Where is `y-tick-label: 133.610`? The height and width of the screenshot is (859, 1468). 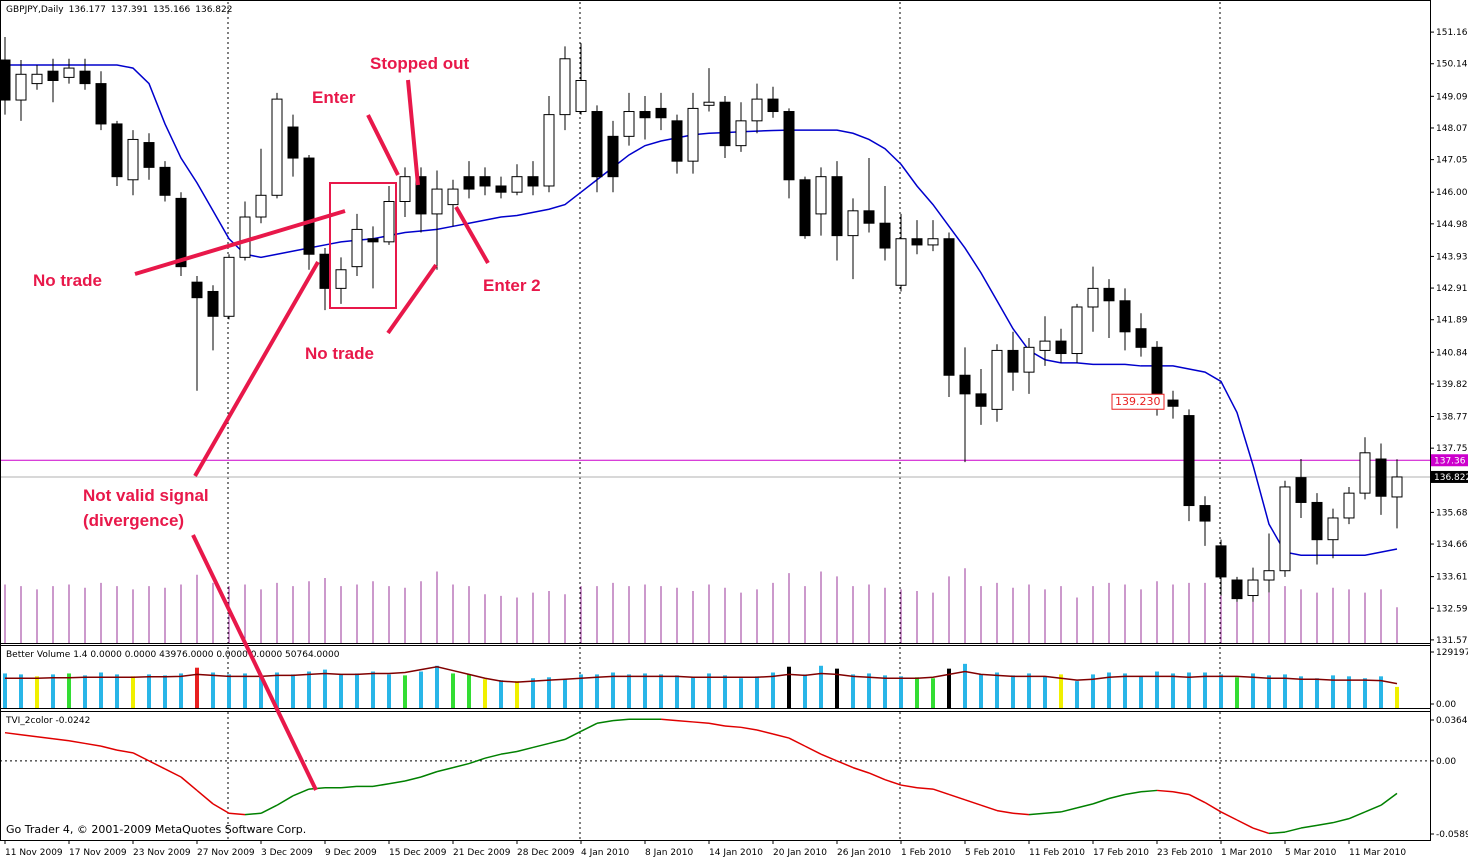
y-tick-label: 133.610 is located at coordinates (1452, 578).